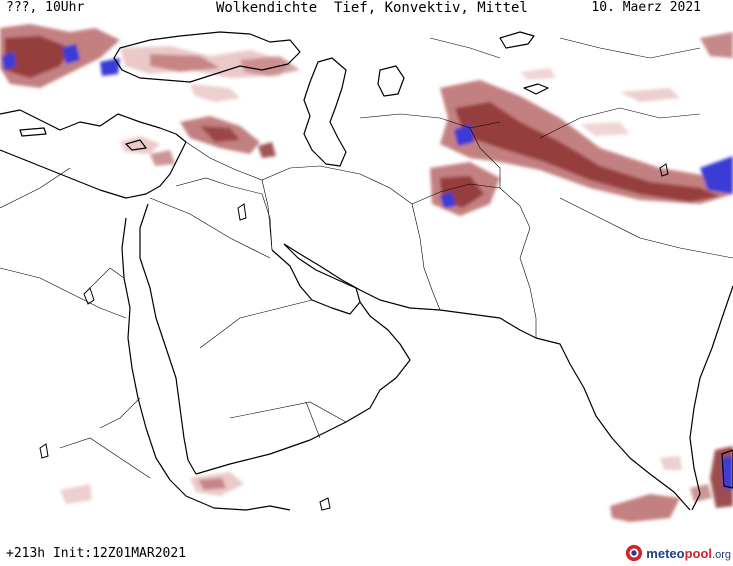 Image resolution: width=733 pixels, height=566 pixels. What do you see at coordinates (721, 554) in the screenshot?
I see `logo-suffix: .org` at bounding box center [721, 554].